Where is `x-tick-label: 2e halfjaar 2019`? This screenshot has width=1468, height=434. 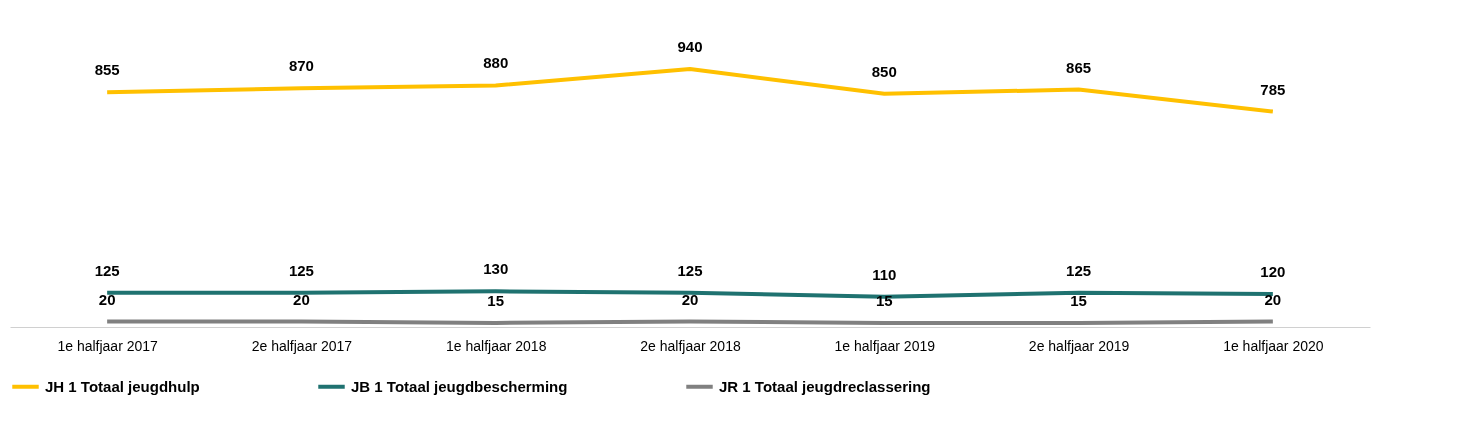
x-tick-label: 2e halfjaar 2019 is located at coordinates (1079, 345).